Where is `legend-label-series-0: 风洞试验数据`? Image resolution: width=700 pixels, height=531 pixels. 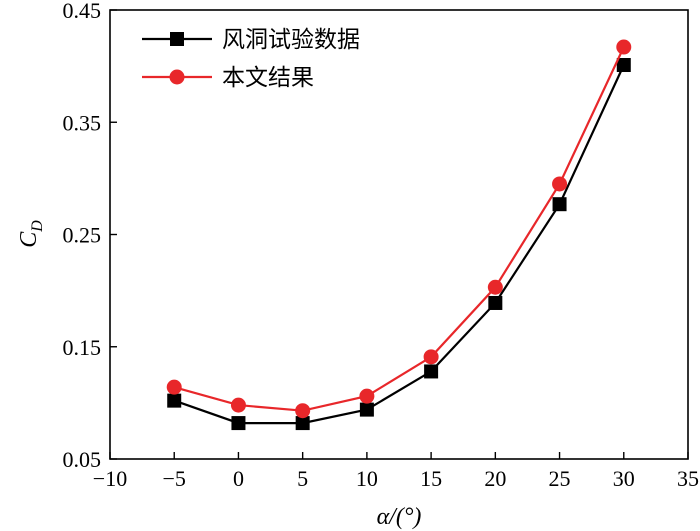 legend-label-series-0: 风洞试验数据 is located at coordinates (291, 40).